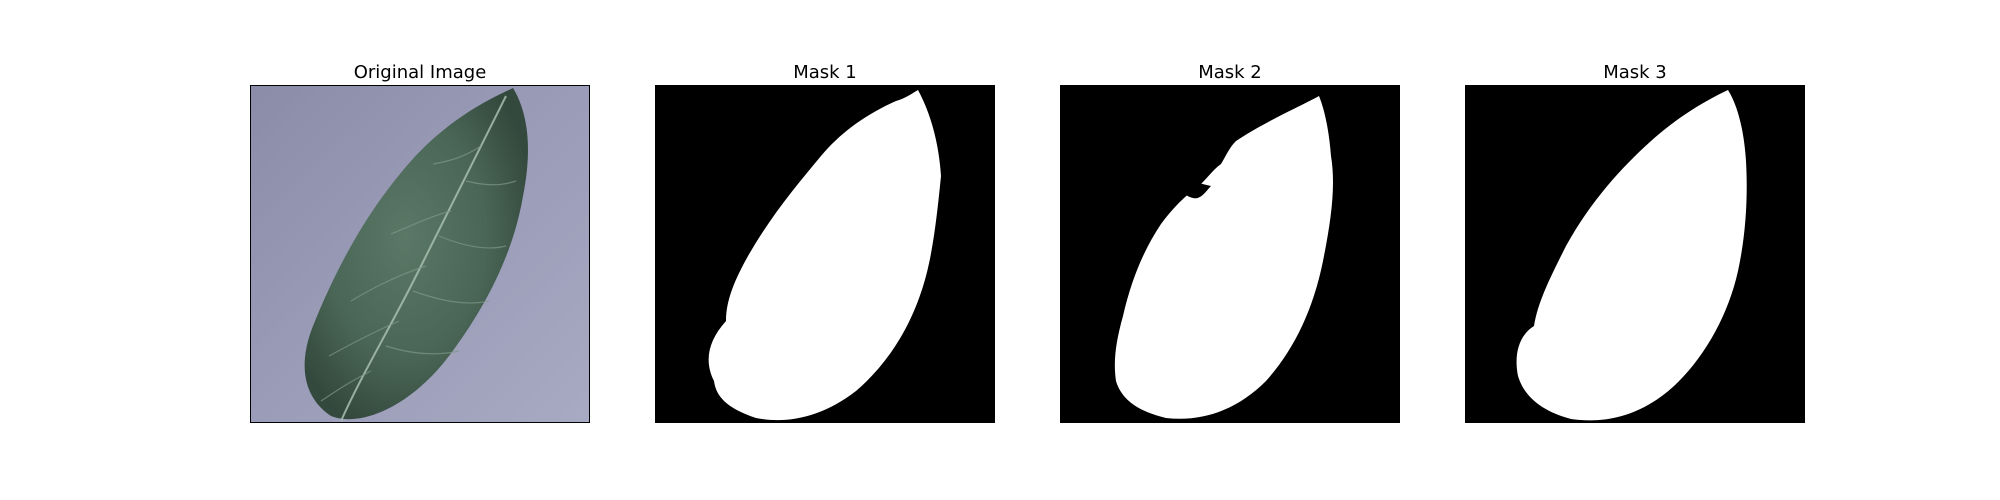  I want to click on panel-title: Mask 3, so click(1635, 73).